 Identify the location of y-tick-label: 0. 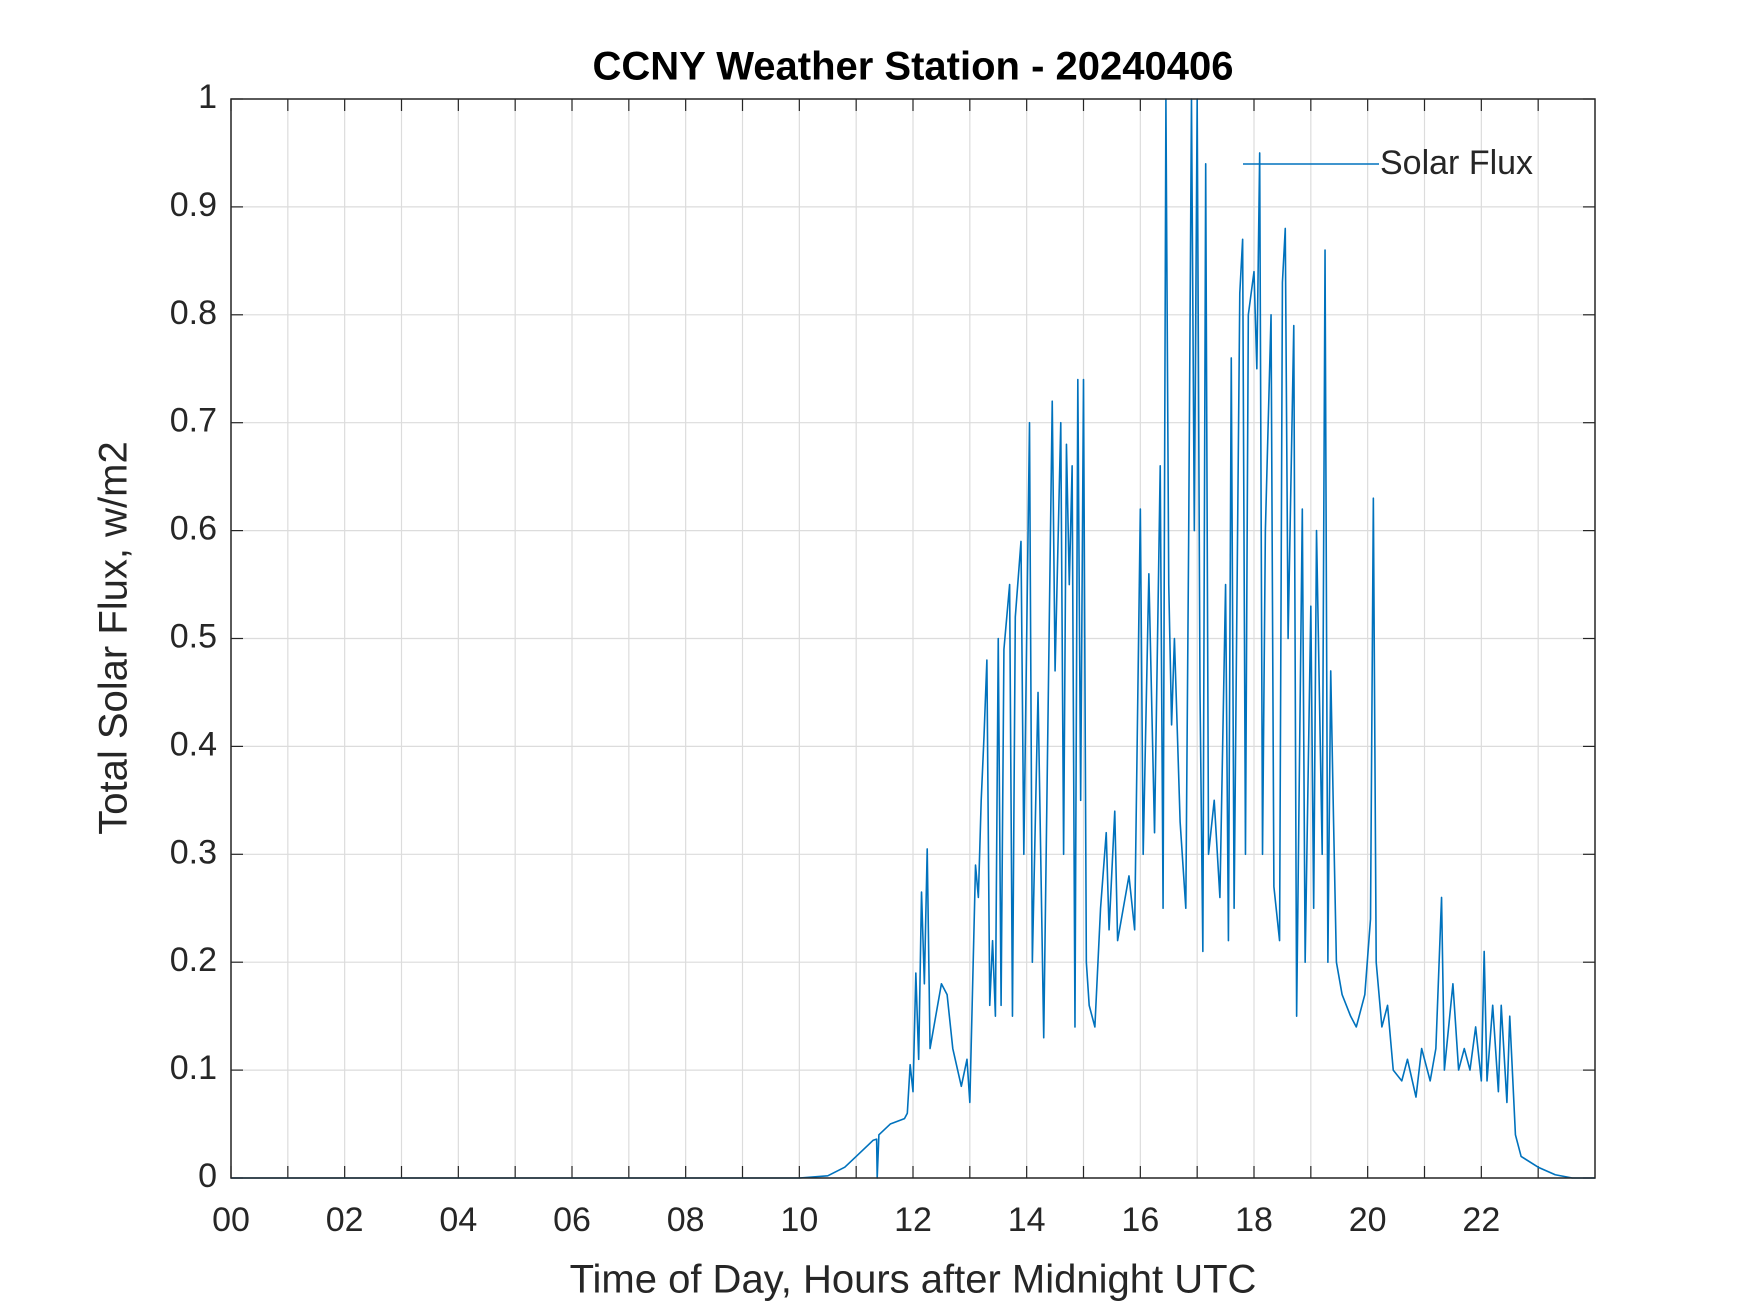
(207, 1176).